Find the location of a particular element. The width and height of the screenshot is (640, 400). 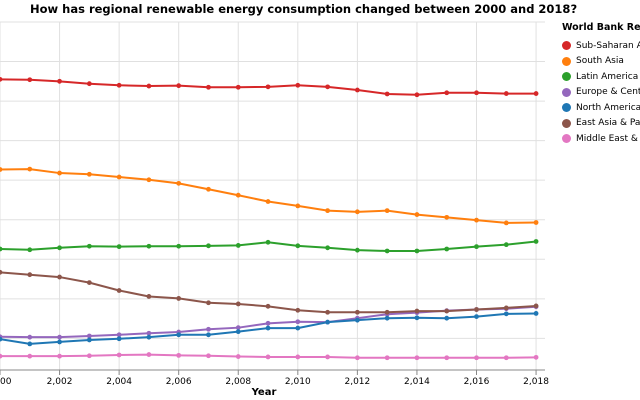

x-tick-label: 2,008 is located at coordinates (238, 382).